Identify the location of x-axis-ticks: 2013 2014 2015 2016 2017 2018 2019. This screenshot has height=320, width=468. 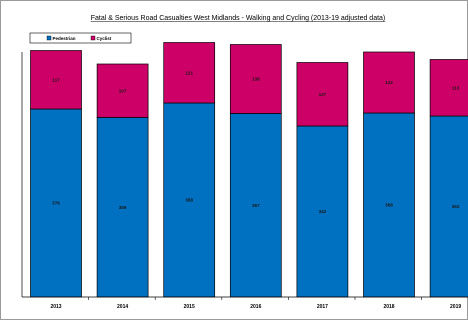
(255, 303).